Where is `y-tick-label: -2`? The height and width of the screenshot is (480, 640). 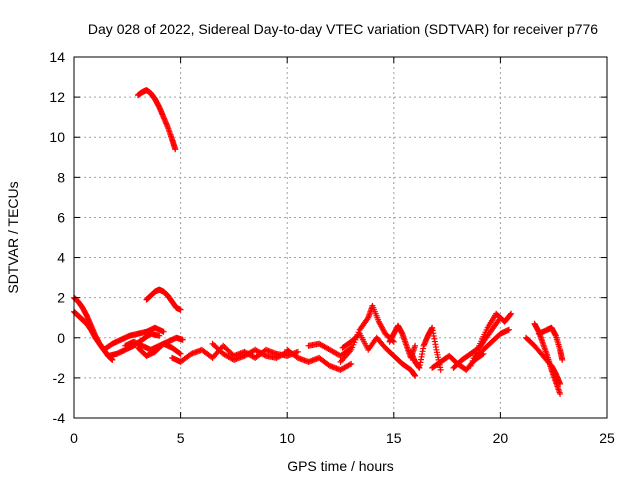 y-tick-label: -2 is located at coordinates (59, 378).